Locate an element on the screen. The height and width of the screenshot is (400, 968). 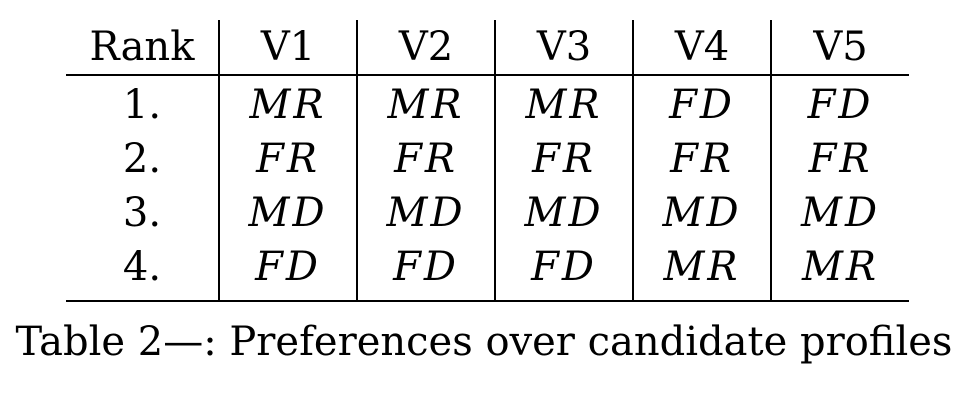
header-rank: Rank is located at coordinates (142, 48).